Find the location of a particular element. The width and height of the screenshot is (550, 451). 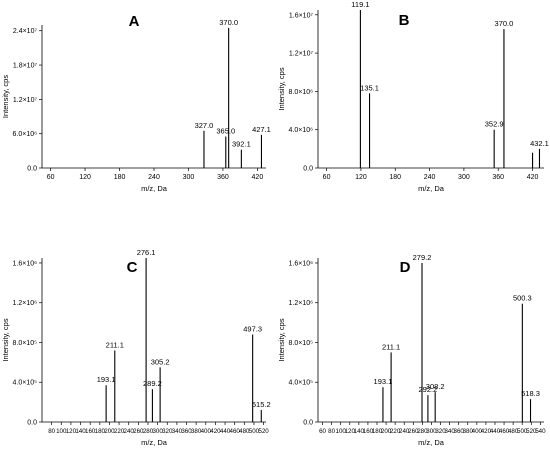

peak-label: 292.2 is located at coordinates (428, 389).